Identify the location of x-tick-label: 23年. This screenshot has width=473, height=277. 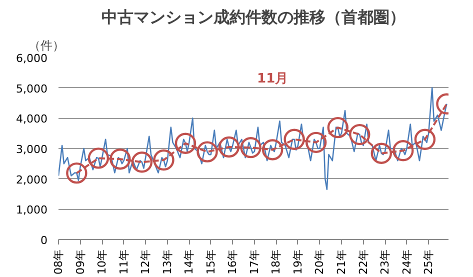
(385, 261).